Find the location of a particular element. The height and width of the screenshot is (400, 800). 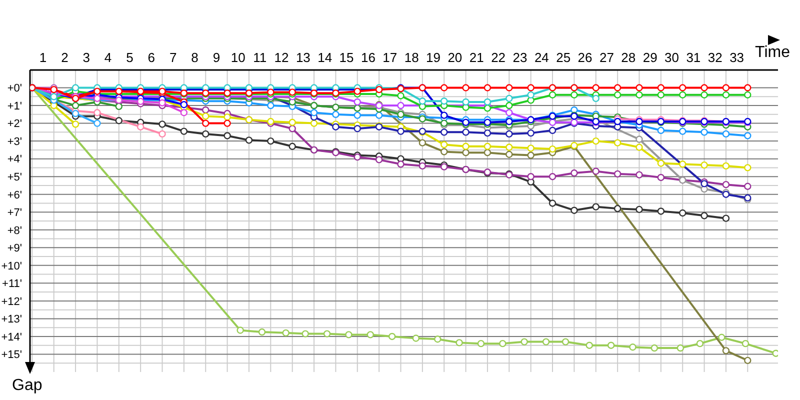

x-tick-label: 20 is located at coordinates (455, 57).